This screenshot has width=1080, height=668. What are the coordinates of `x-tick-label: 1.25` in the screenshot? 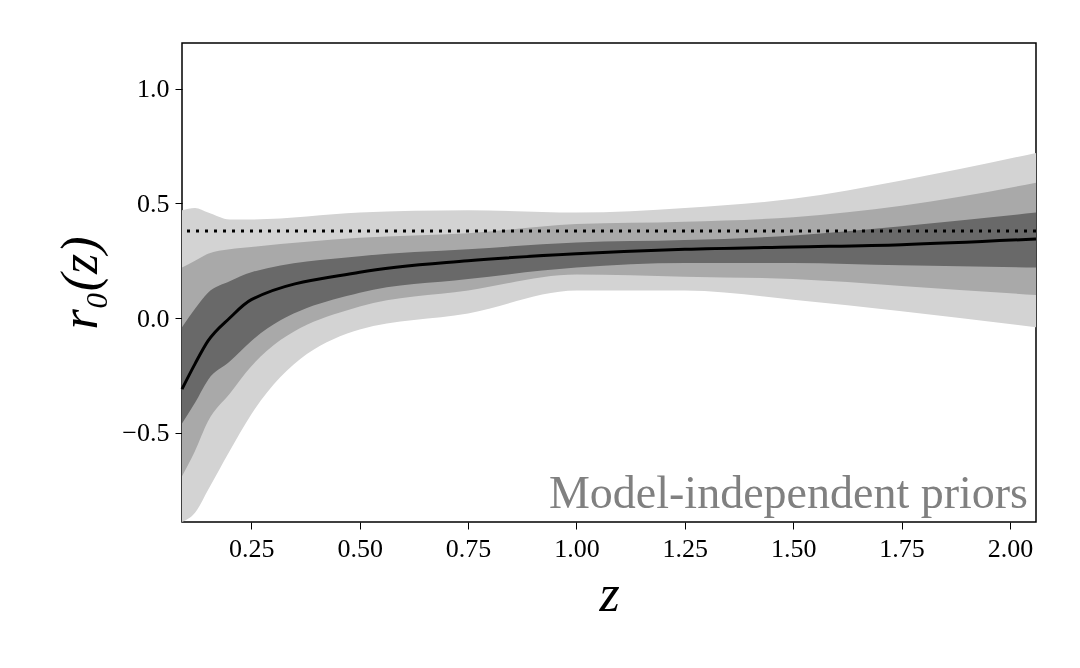 It's located at (685, 548).